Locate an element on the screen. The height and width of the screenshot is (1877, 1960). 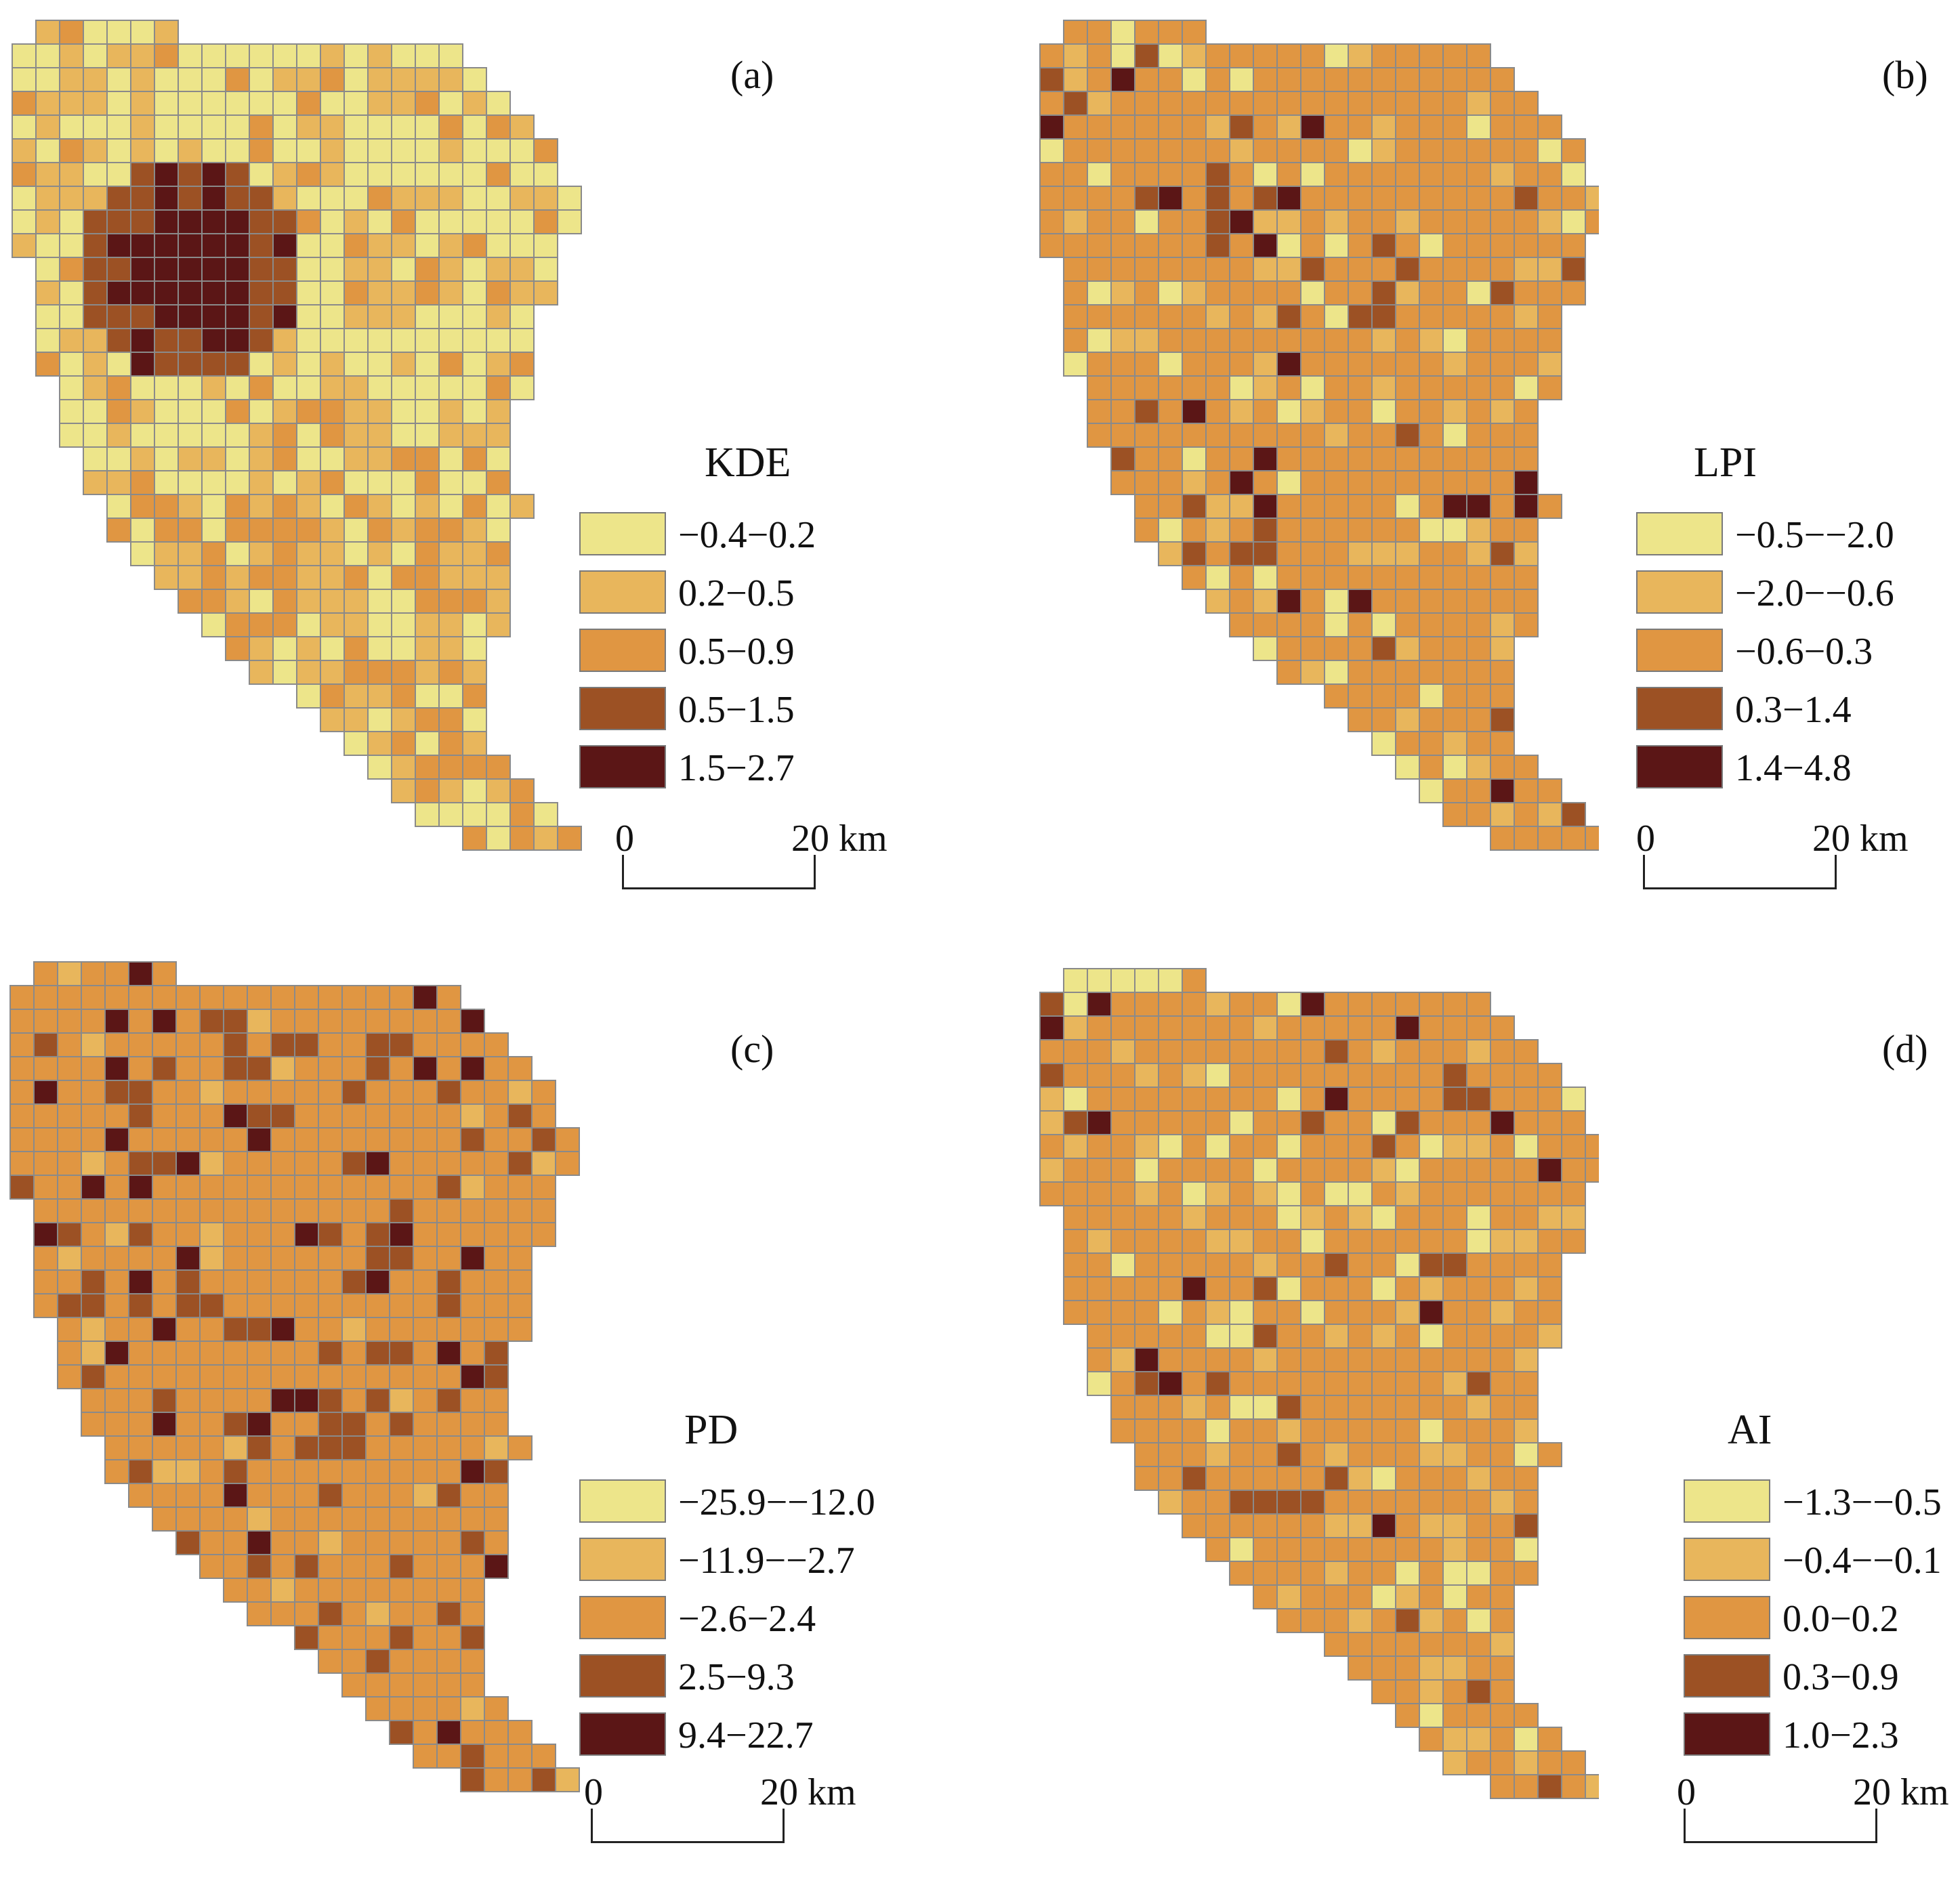
legend-label: 0.5−1.5 is located at coordinates (736, 710).